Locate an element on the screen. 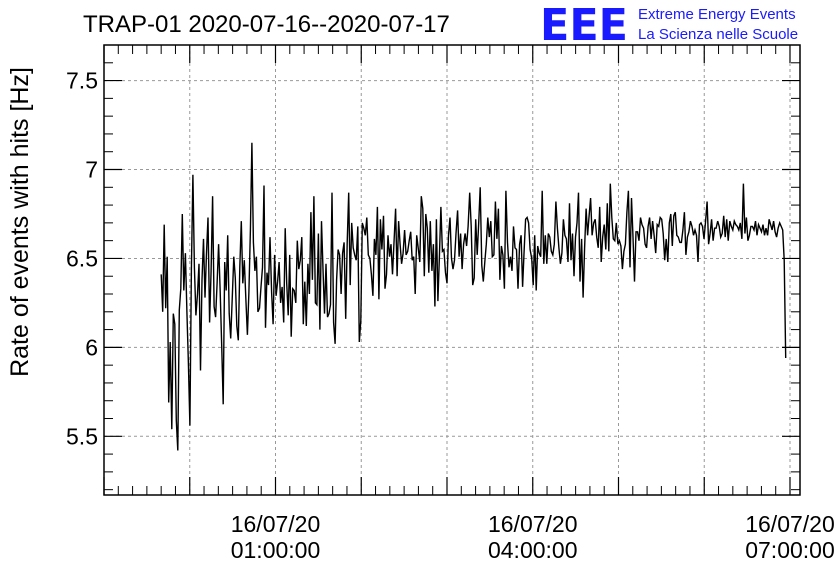 The image size is (836, 572). org-motto-line: La Scienza nelle Scuole is located at coordinates (718, 34).